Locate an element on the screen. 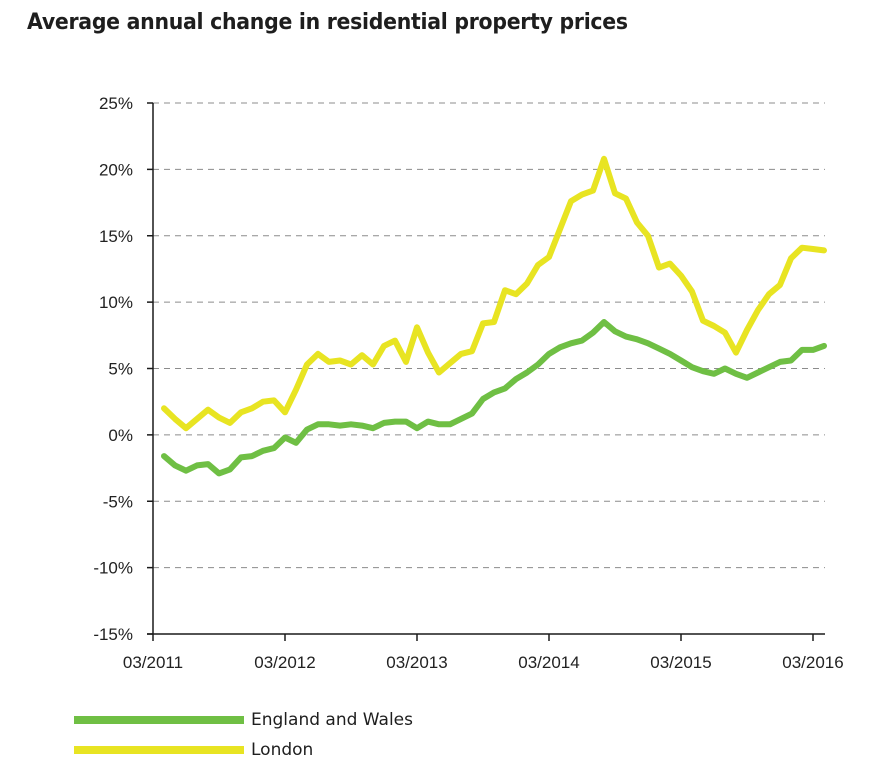 This screenshot has width=884, height=784. x-tick-label: 03/2011 is located at coordinates (153, 662).